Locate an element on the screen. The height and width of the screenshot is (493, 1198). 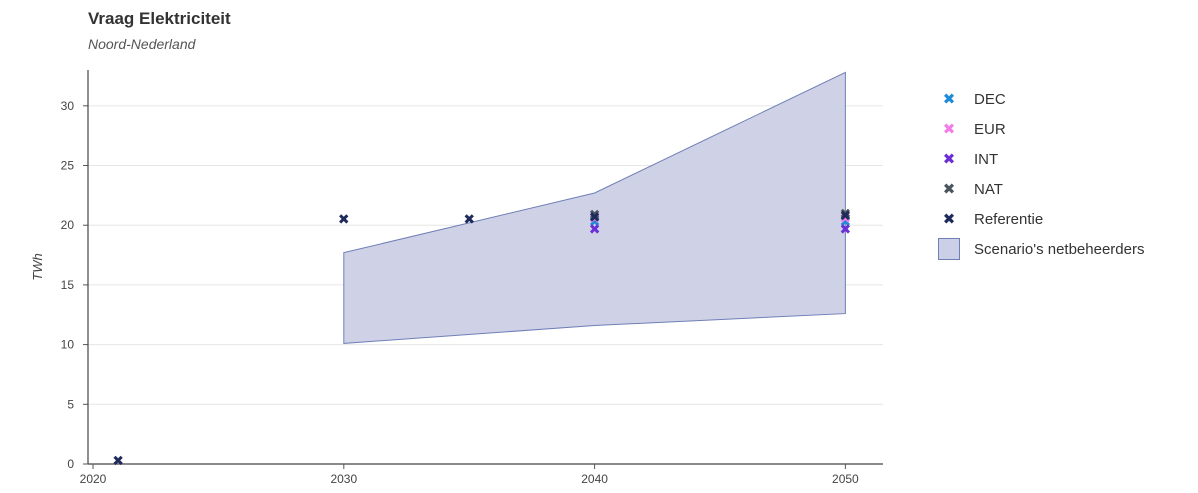
legend-item-int: ✖ INT is located at coordinates (1041, 159).